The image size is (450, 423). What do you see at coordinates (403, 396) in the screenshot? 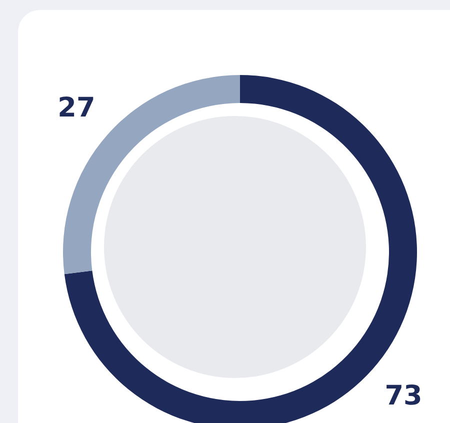
I see `data-label: 73` at bounding box center [403, 396].